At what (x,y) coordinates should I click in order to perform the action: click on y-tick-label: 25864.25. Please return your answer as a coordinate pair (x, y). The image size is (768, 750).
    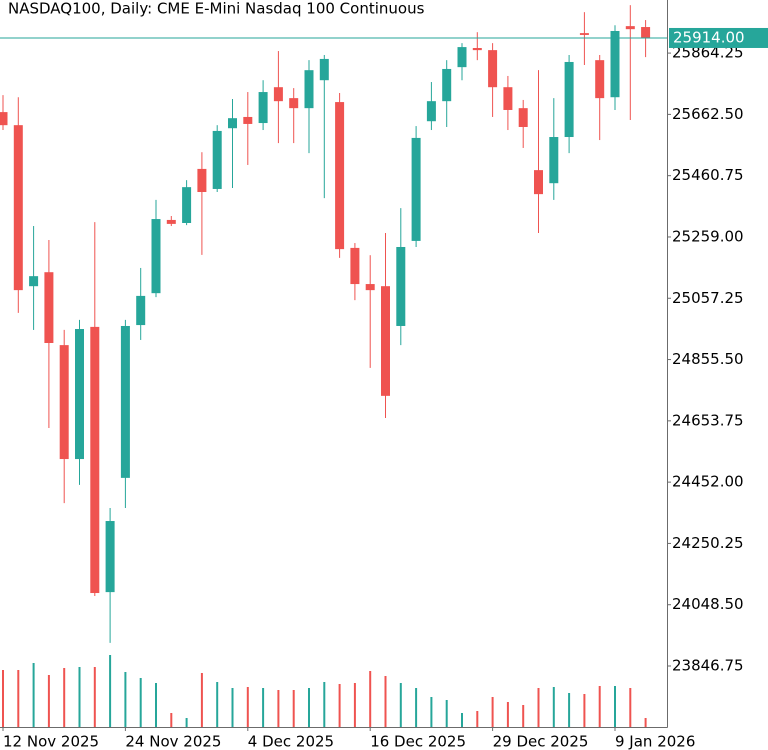
    Looking at the image, I should click on (708, 53).